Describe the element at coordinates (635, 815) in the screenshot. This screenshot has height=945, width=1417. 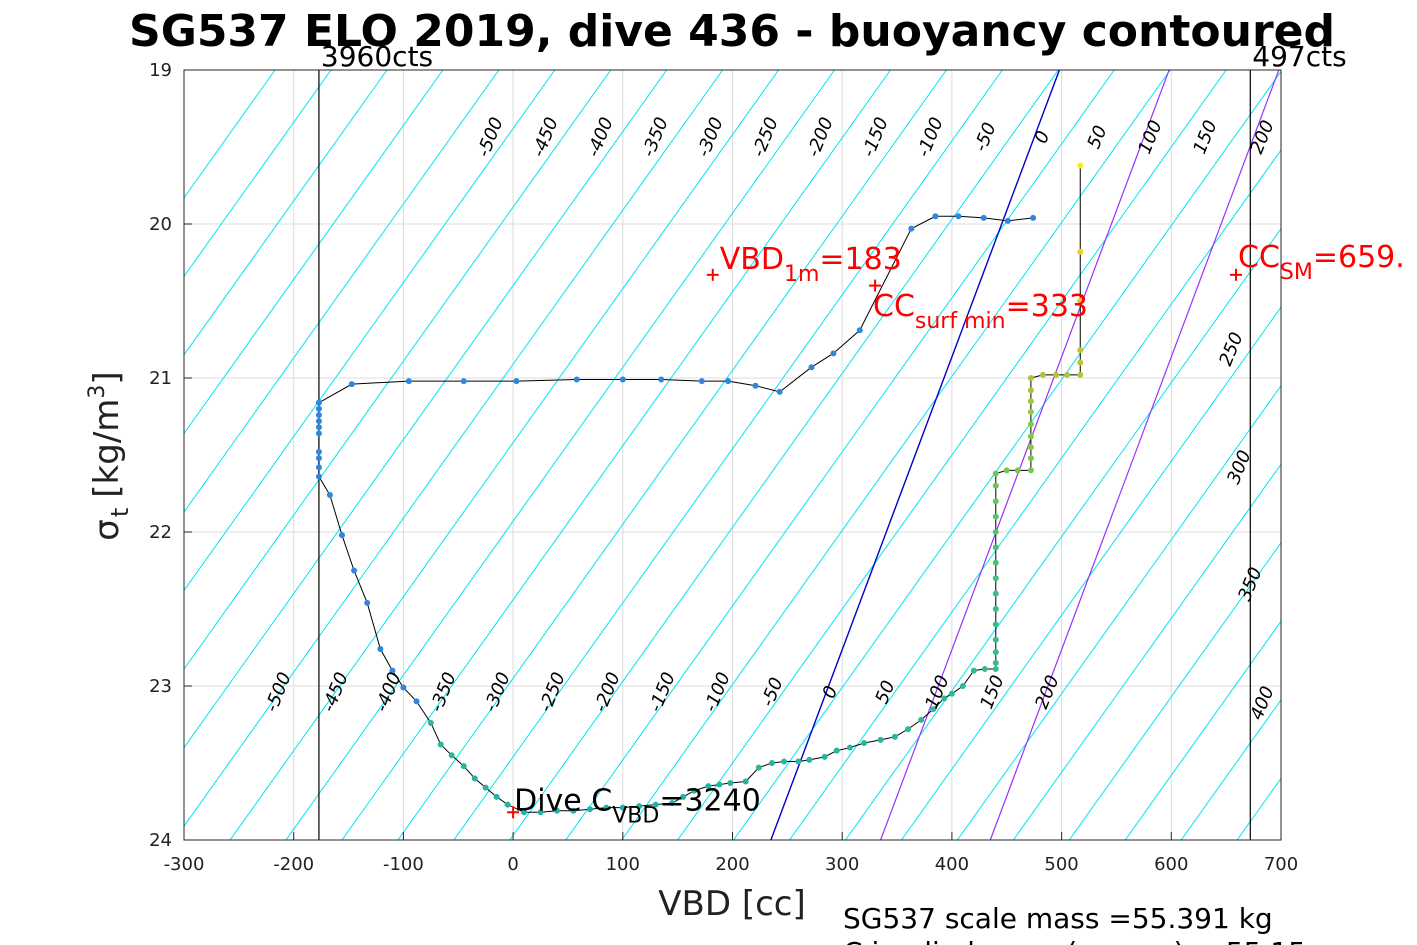
I see `marker-label-sub: VBD` at that location.